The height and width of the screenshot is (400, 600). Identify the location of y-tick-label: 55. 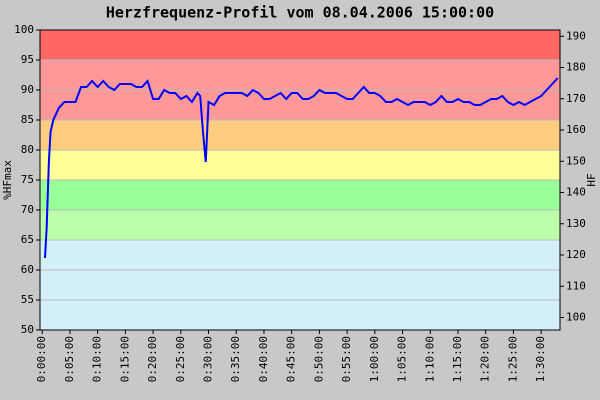
(27, 299).